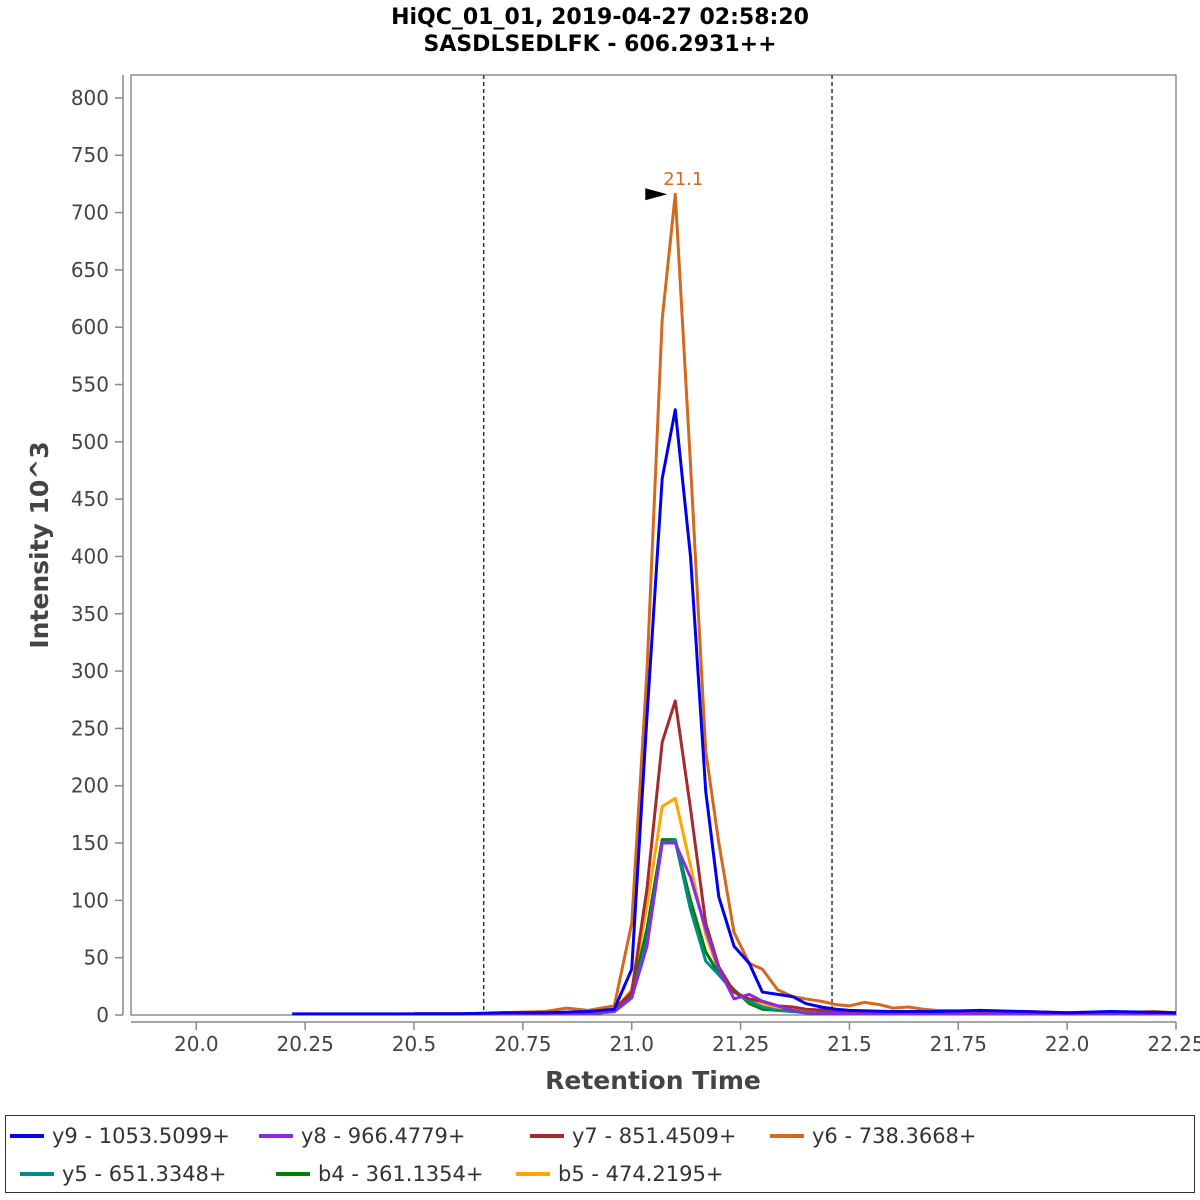 The image size is (1200, 1200). I want to click on x-tick-label: 22.25, so click(1173, 1044).